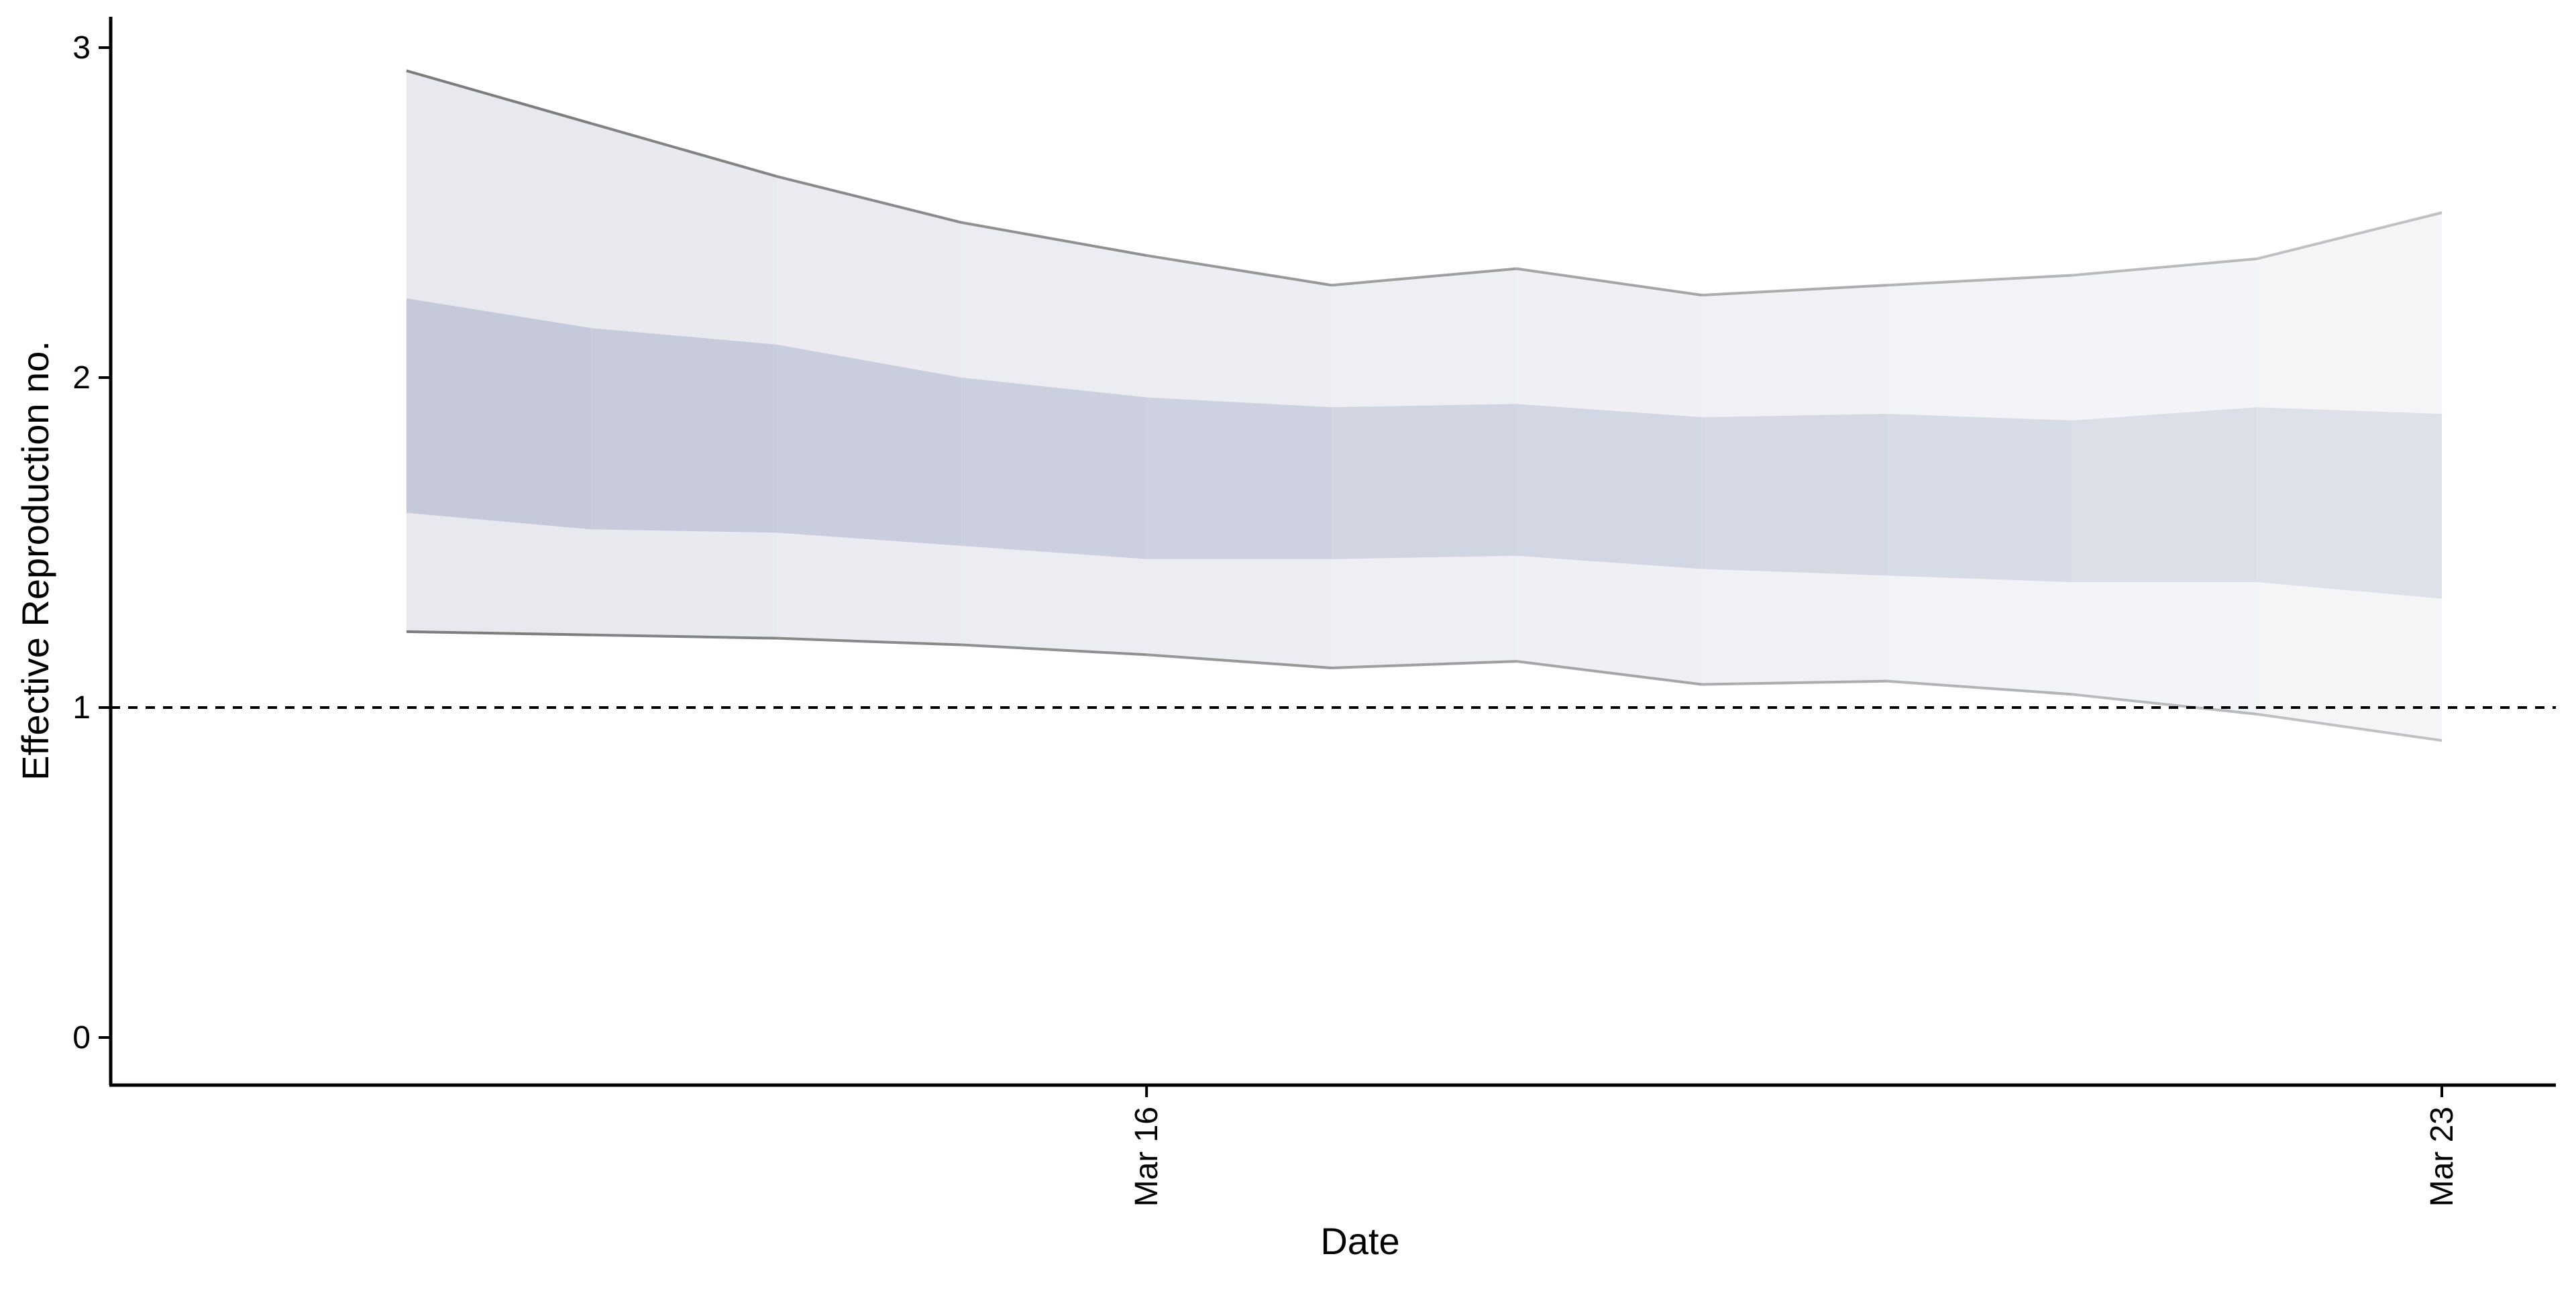 Image resolution: width=2576 pixels, height=1291 pixels. What do you see at coordinates (1147, 1156) in the screenshot?
I see `x-tick-label: Mar 16` at bounding box center [1147, 1156].